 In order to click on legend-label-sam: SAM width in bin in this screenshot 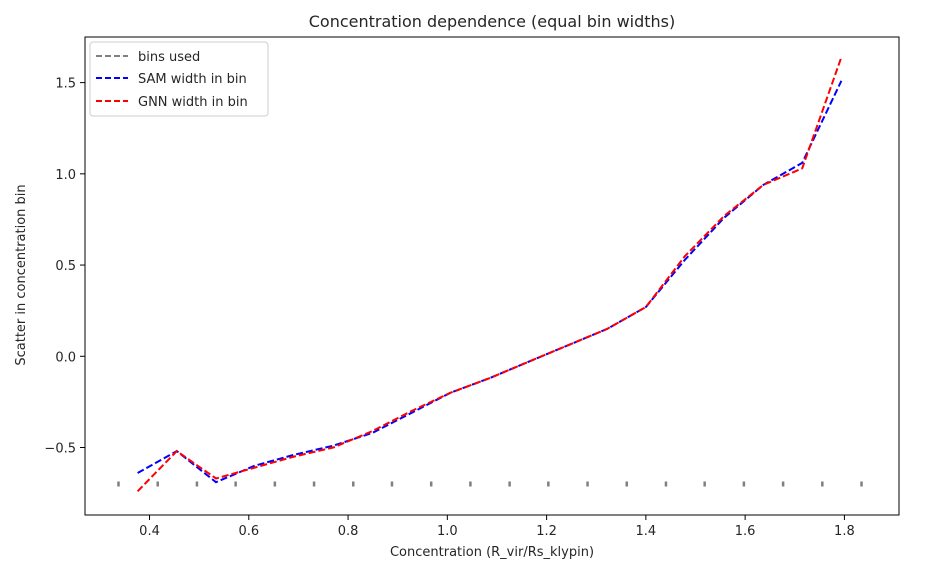, I will do `click(192, 79)`.